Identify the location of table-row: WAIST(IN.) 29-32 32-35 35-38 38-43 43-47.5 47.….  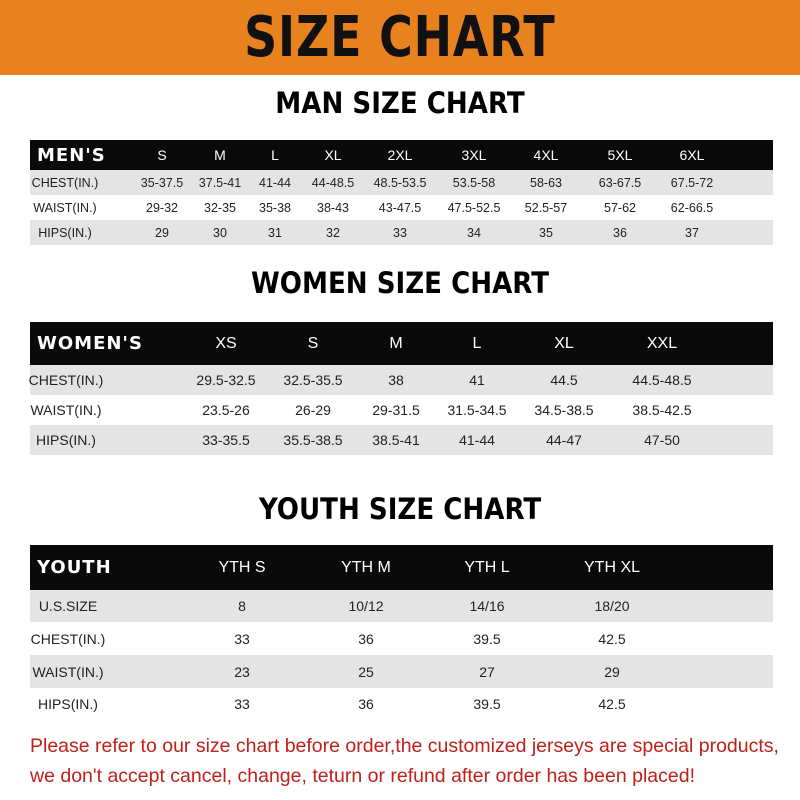
(401, 207).